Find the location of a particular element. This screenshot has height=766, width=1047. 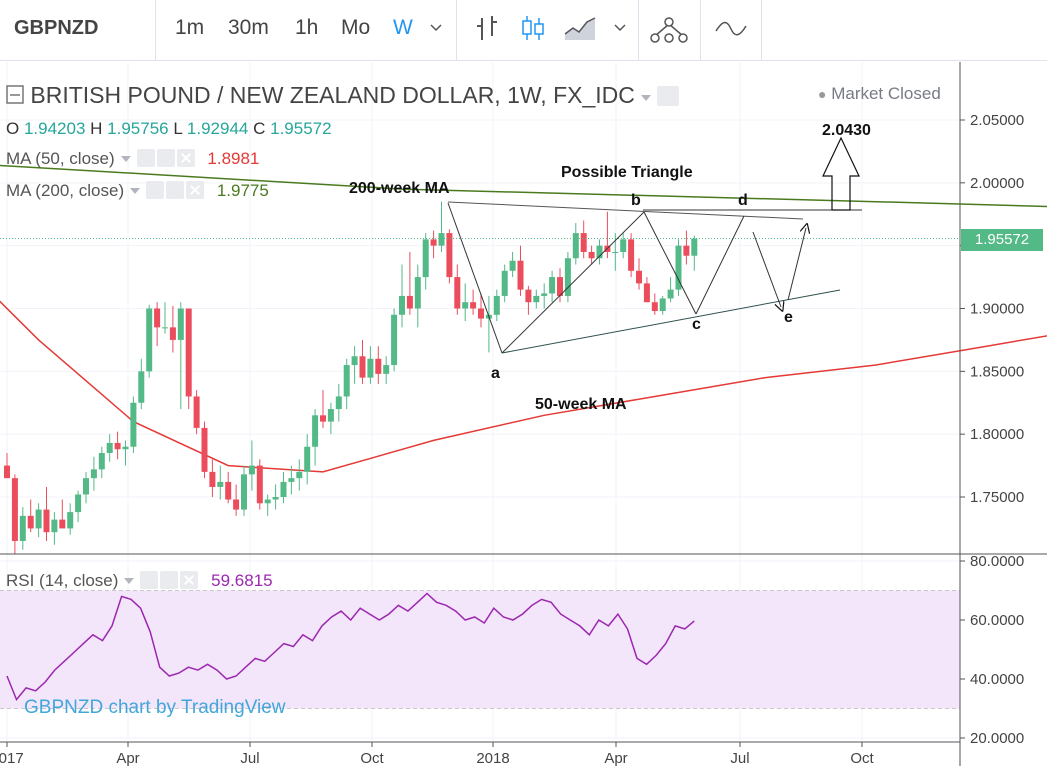

price-tick-label: 1.90000 is located at coordinates (997, 309).